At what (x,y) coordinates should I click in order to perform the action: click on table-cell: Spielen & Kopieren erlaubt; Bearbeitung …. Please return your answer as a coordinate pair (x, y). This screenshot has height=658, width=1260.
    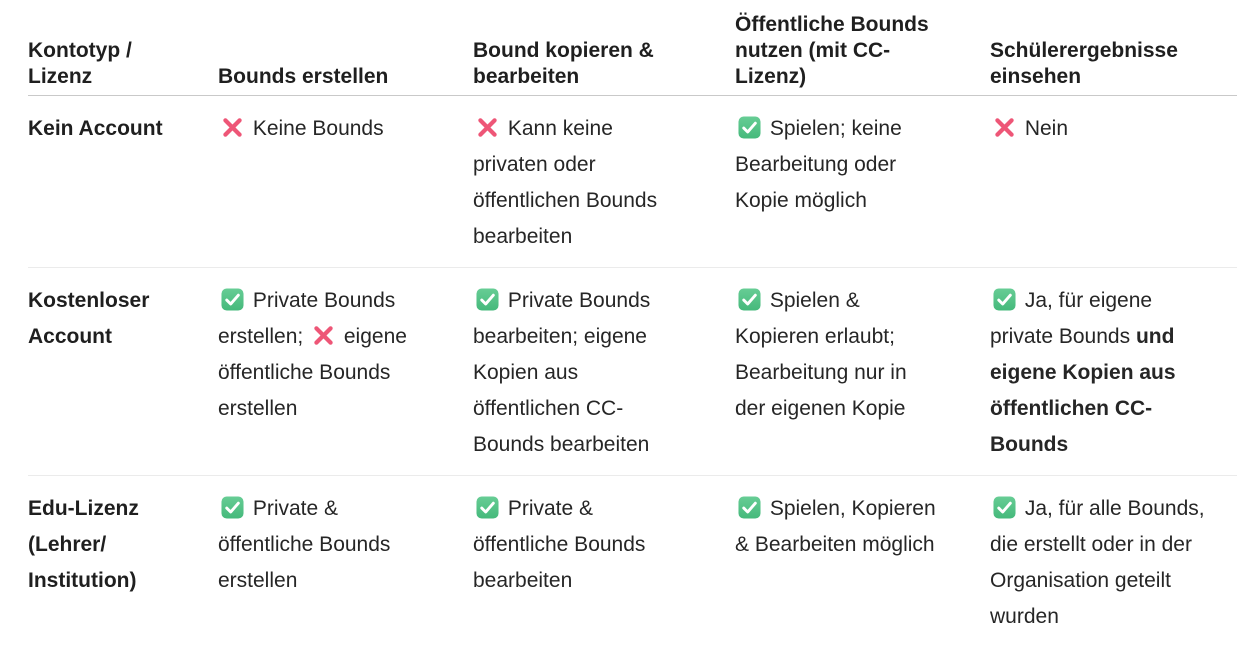
    Looking at the image, I should click on (862, 373).